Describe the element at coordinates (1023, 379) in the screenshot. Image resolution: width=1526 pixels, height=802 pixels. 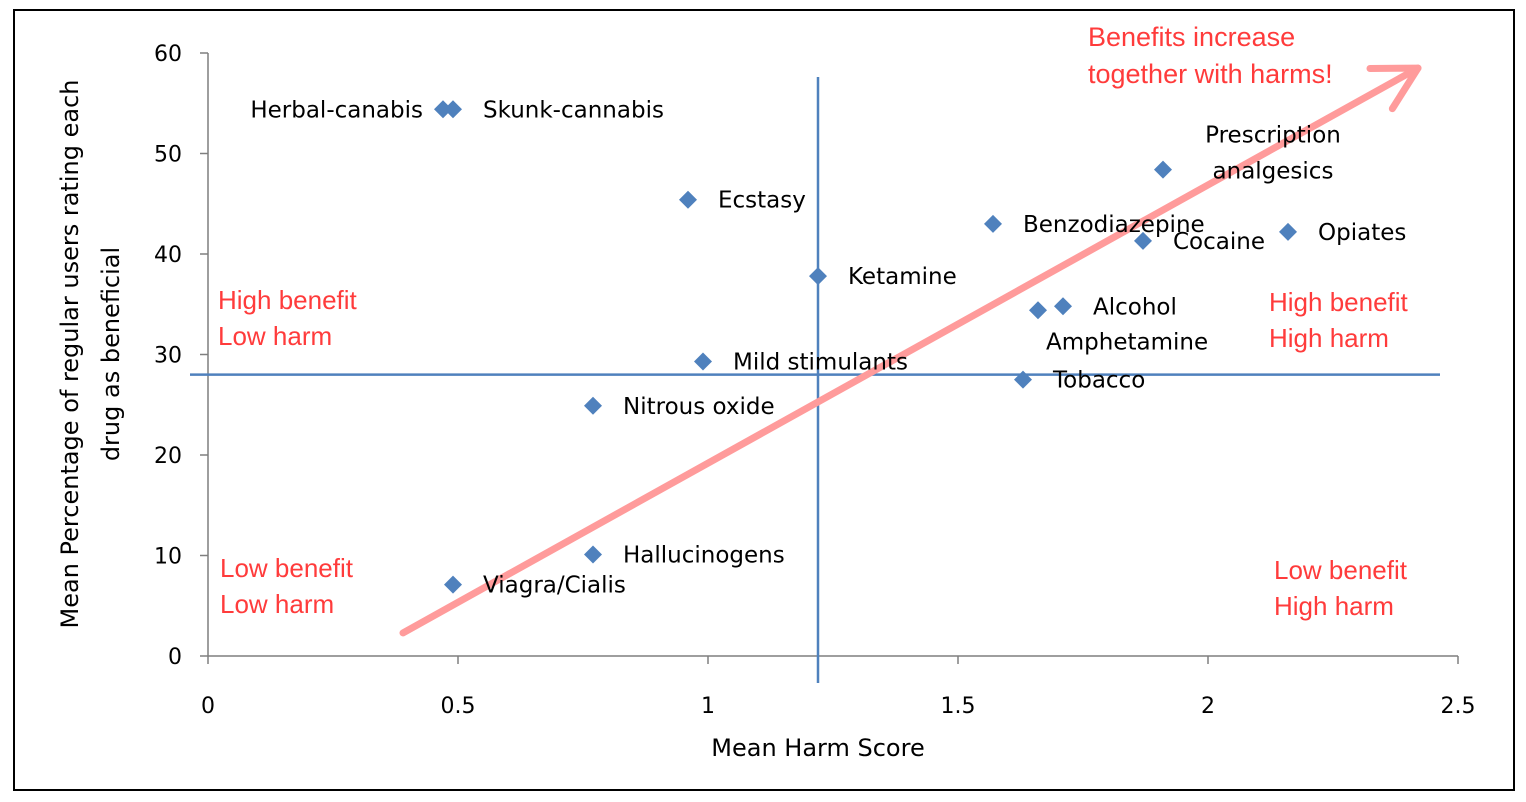
I see `point-tobacco` at that location.